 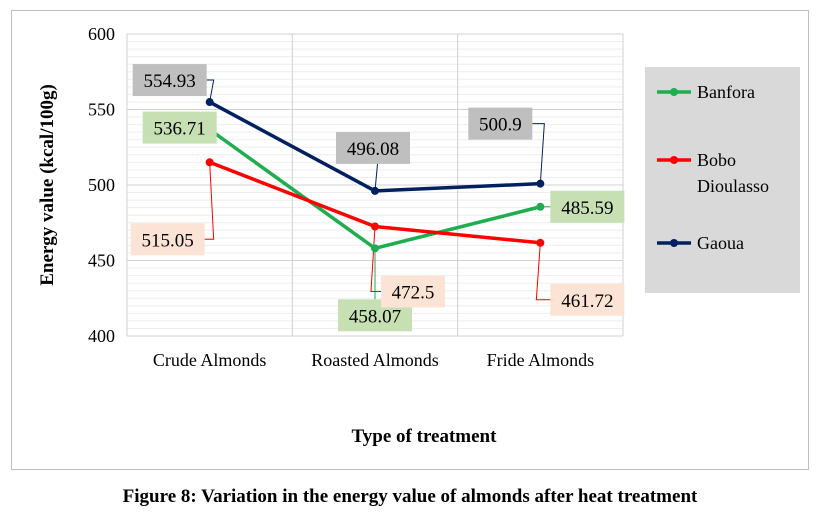 What do you see at coordinates (101, 261) in the screenshot?
I see `y-tick-label: 450` at bounding box center [101, 261].